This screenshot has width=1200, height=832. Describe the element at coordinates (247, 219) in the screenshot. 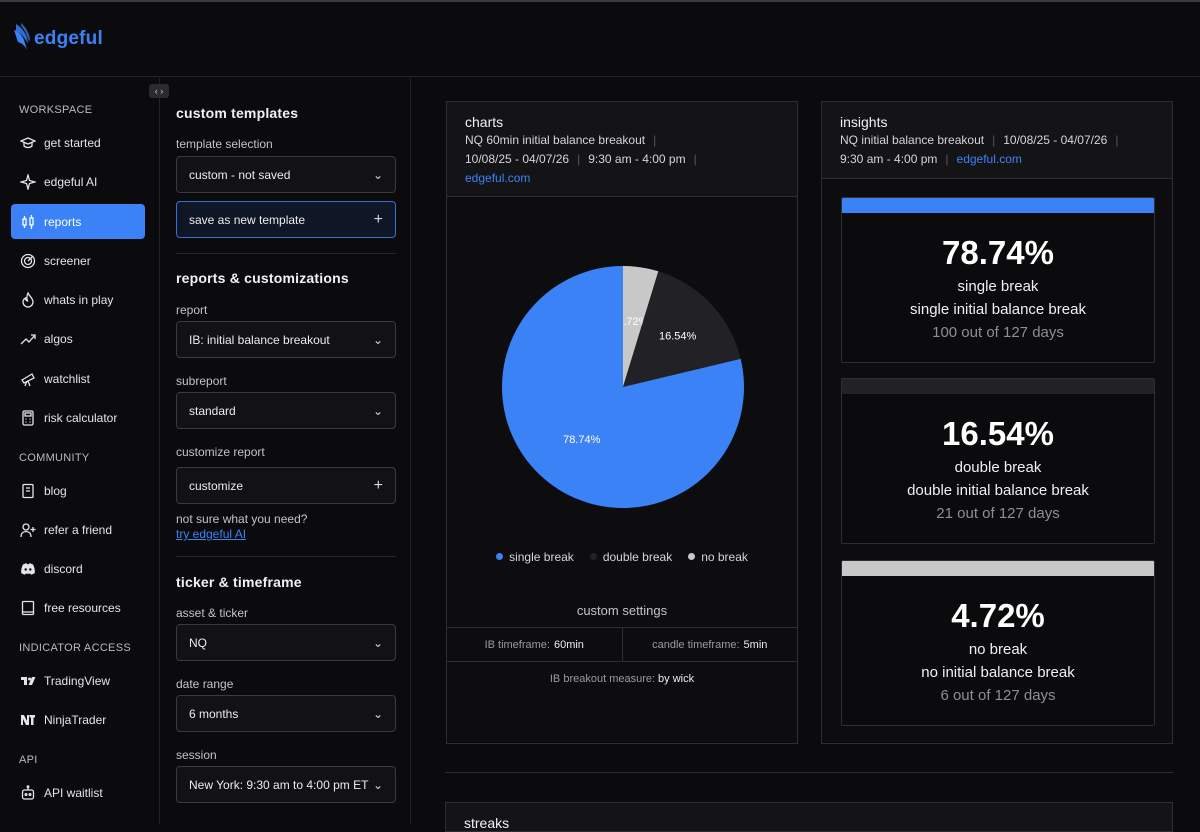

I see `save-template-label: save as new template` at that location.